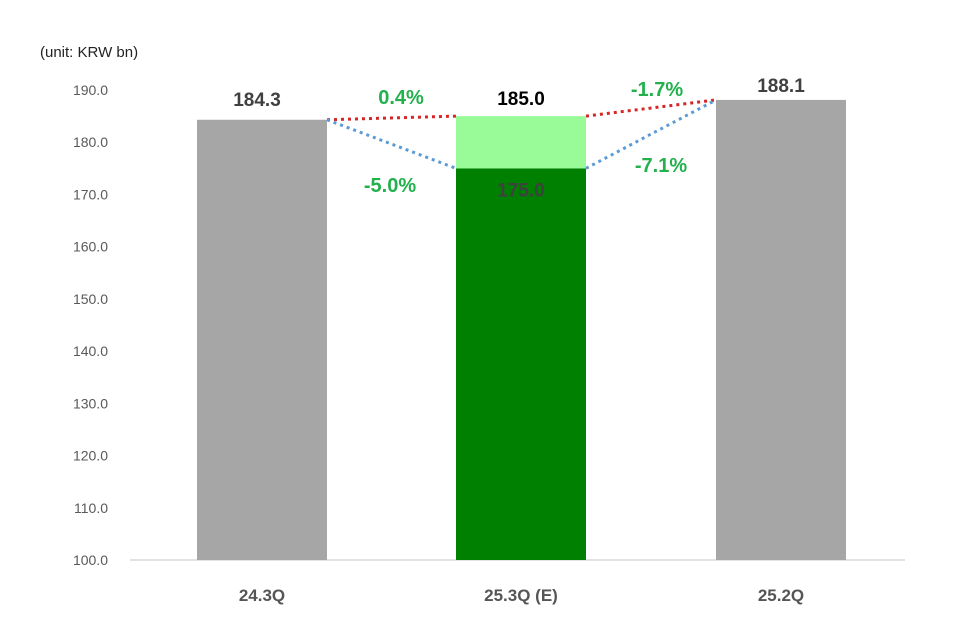 This screenshot has width=955, height=637. What do you see at coordinates (521, 364) in the screenshot?
I see `bar-25-3q-low` at bounding box center [521, 364].